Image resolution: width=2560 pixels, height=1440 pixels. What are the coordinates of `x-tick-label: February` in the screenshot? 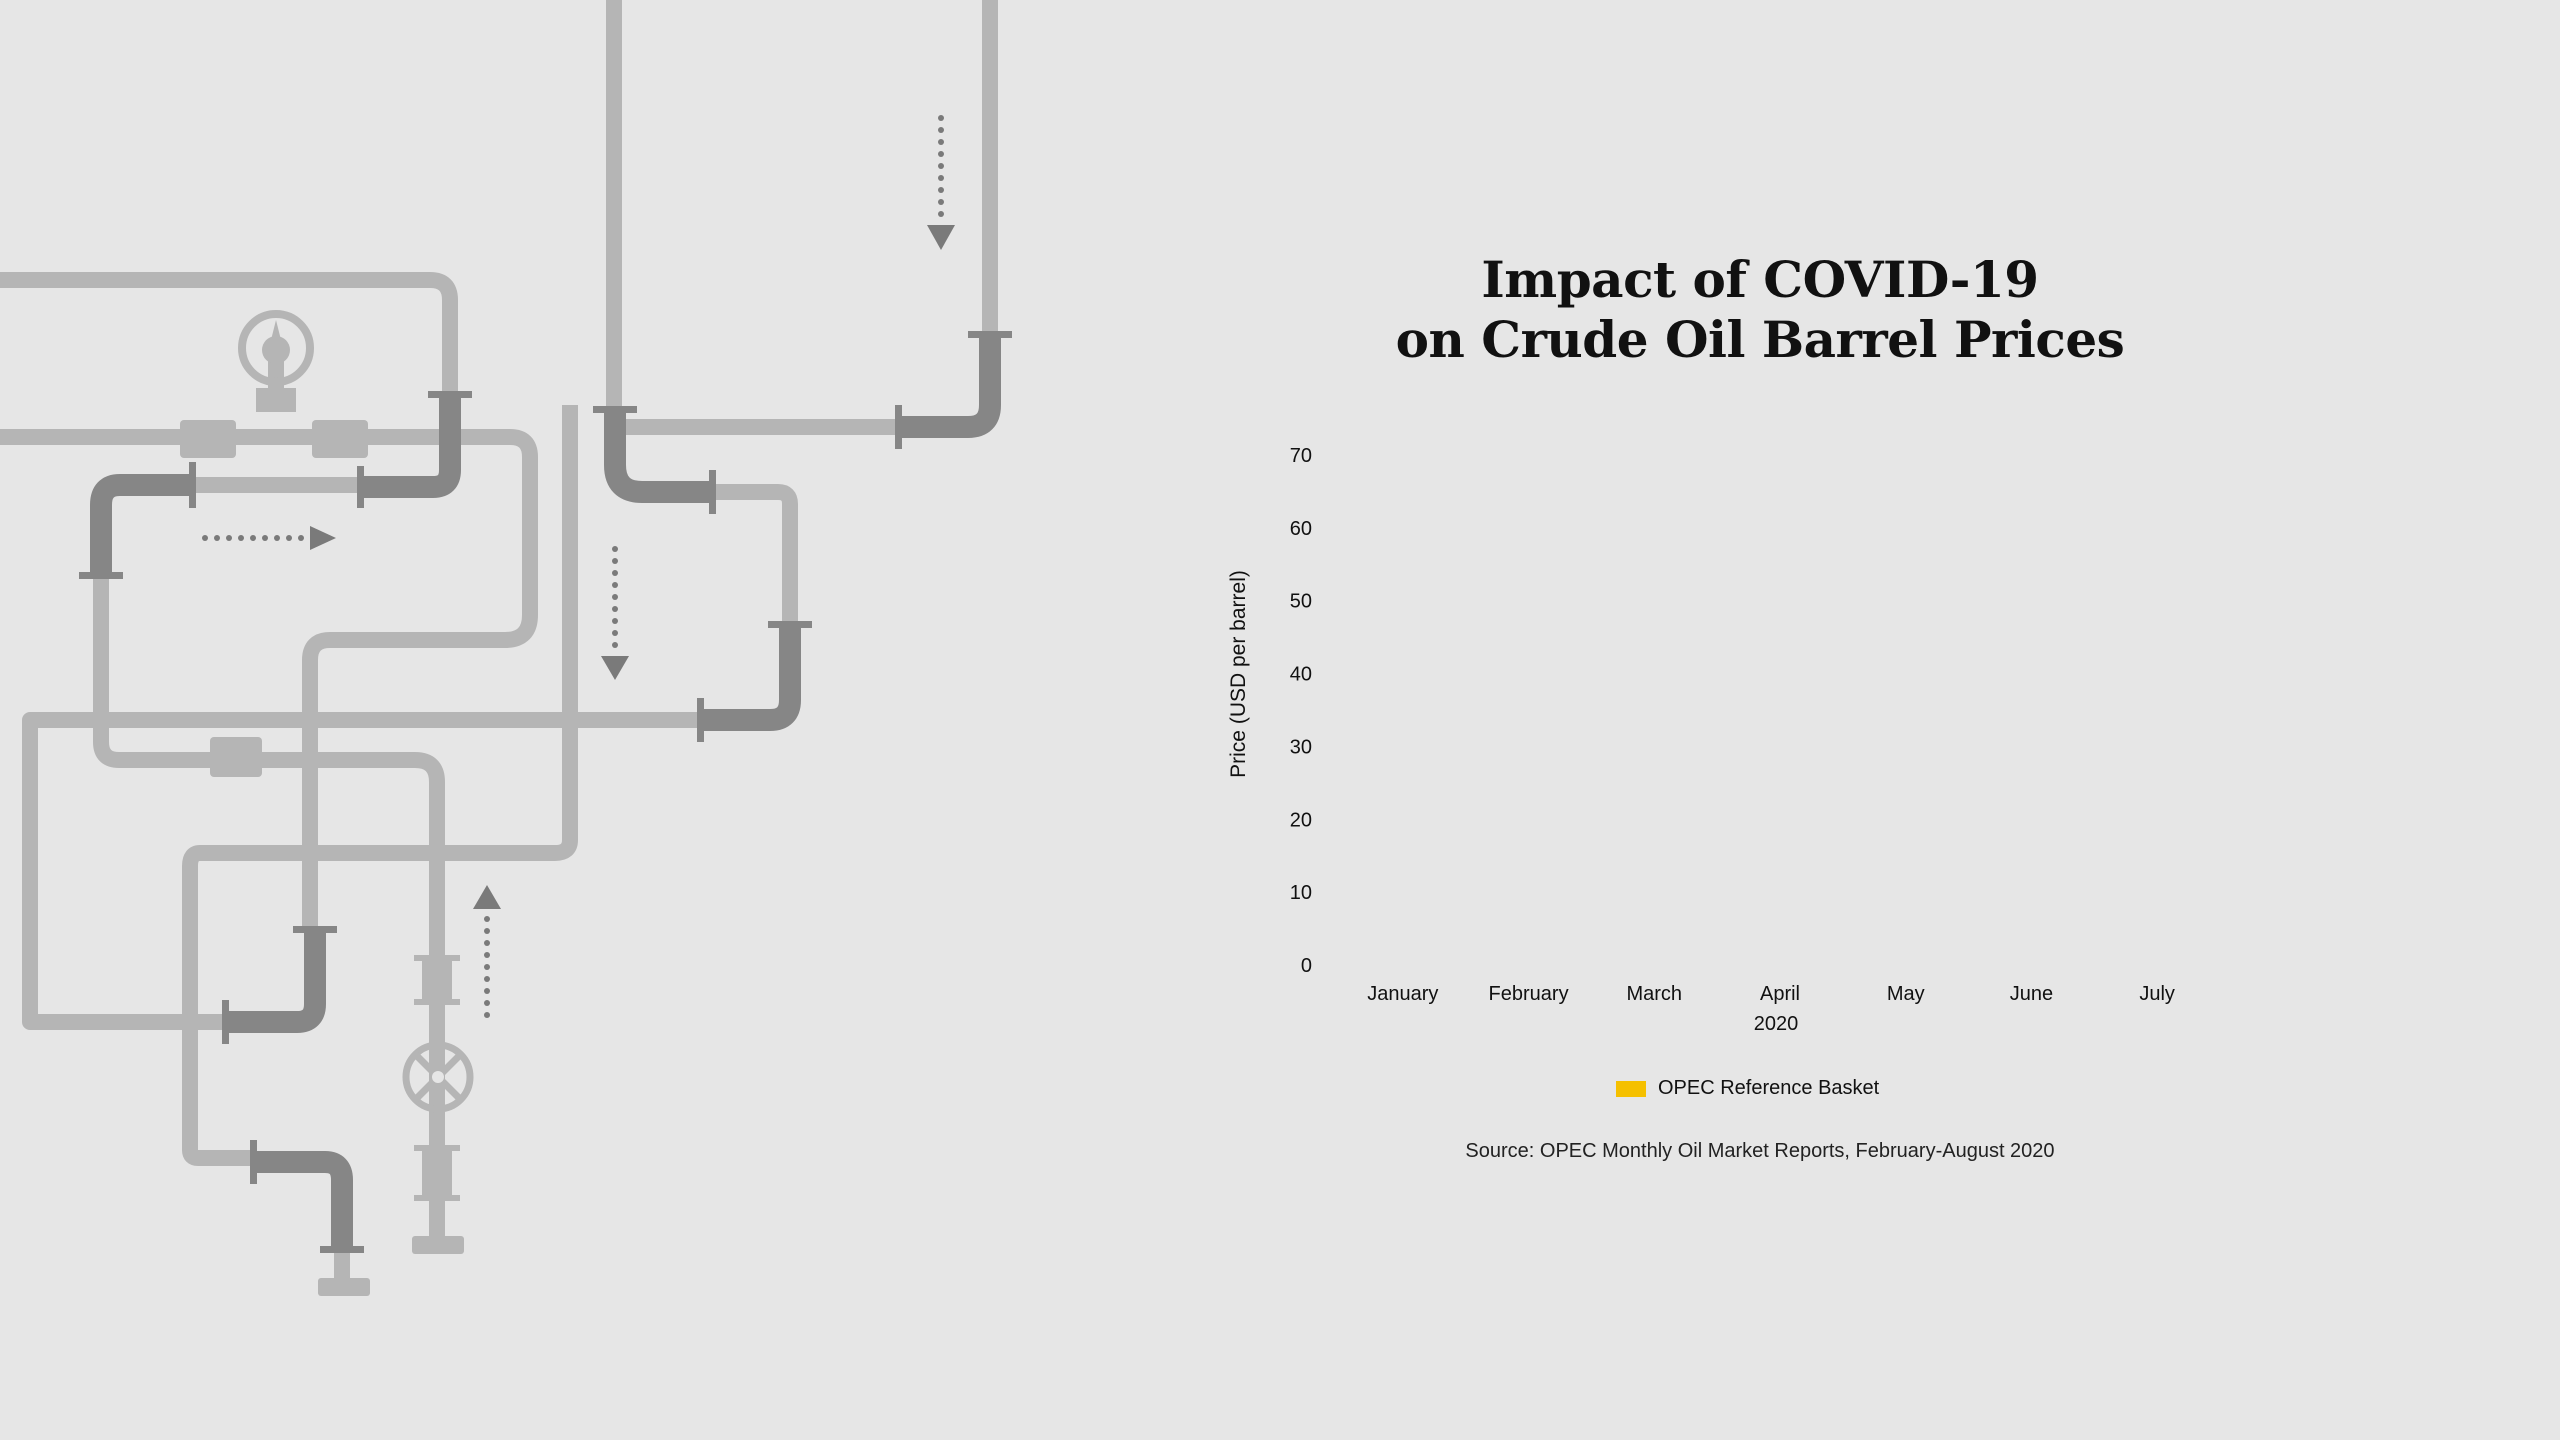 It's located at (1529, 994).